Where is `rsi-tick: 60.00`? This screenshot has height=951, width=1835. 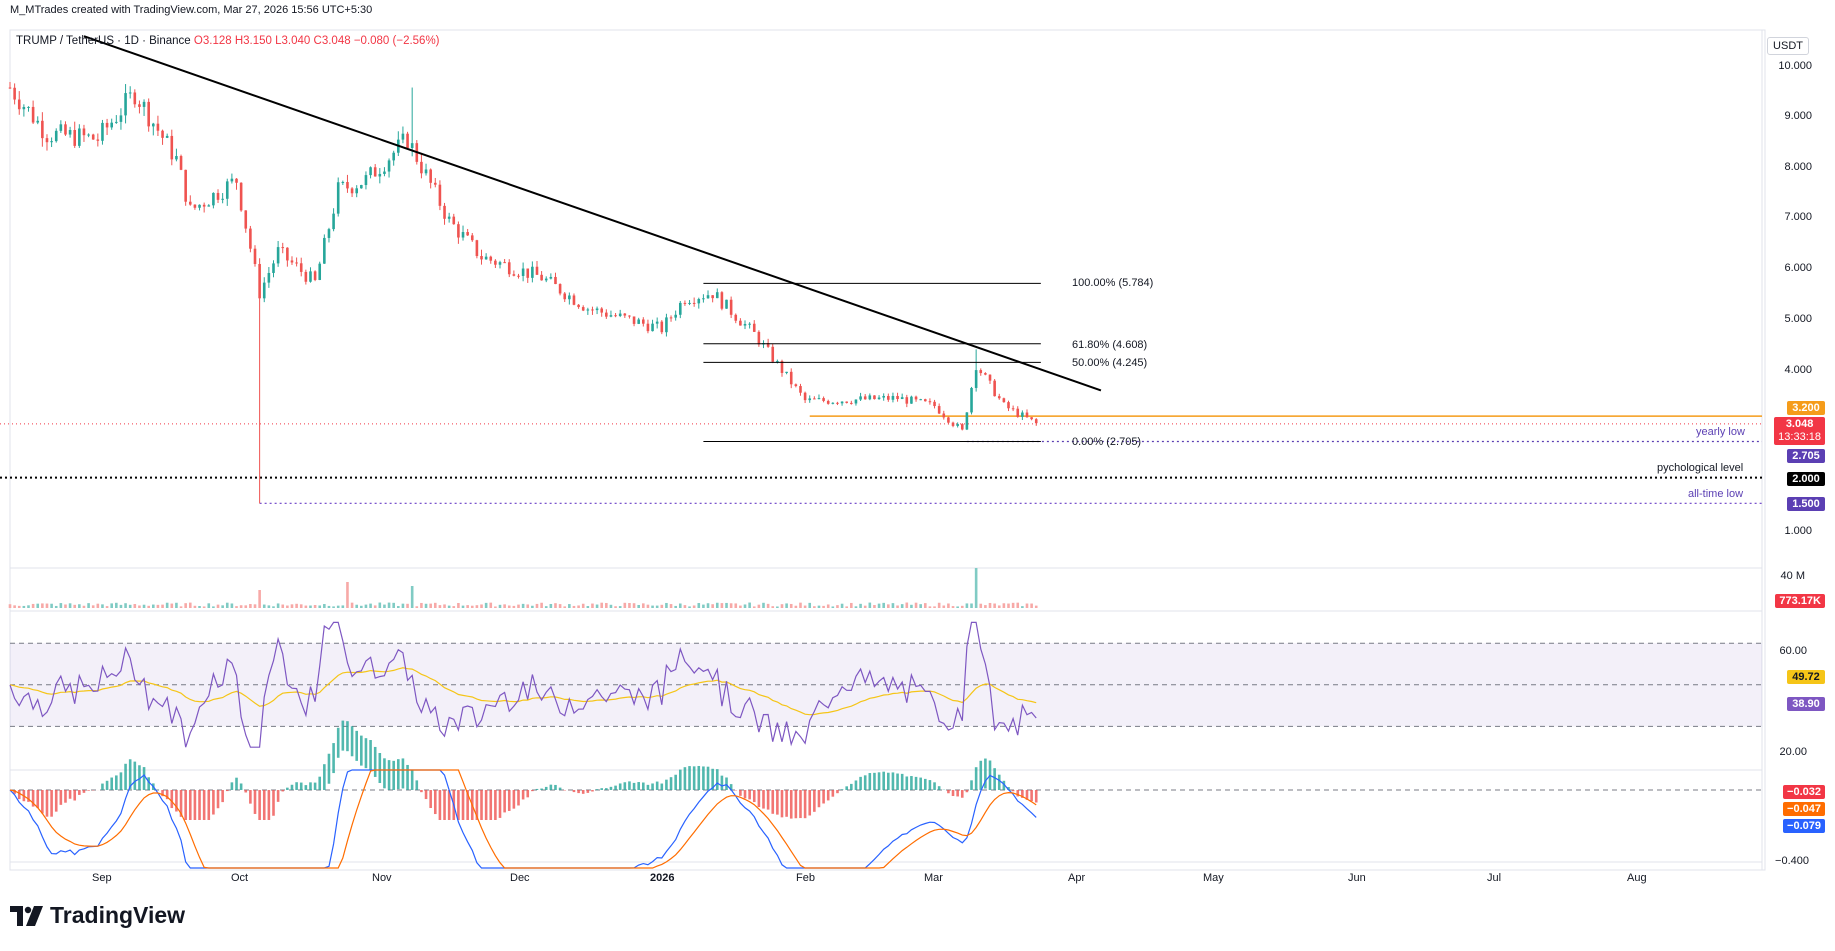 rsi-tick: 60.00 is located at coordinates (1793, 651).